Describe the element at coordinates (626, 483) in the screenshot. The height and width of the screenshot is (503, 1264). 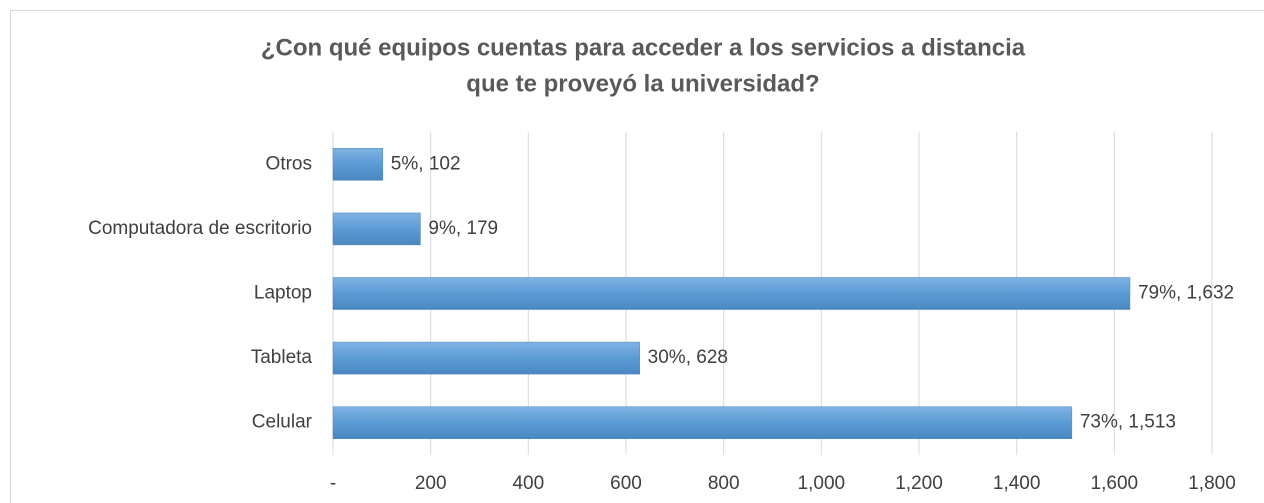
I see `x-tick-label: 600` at that location.